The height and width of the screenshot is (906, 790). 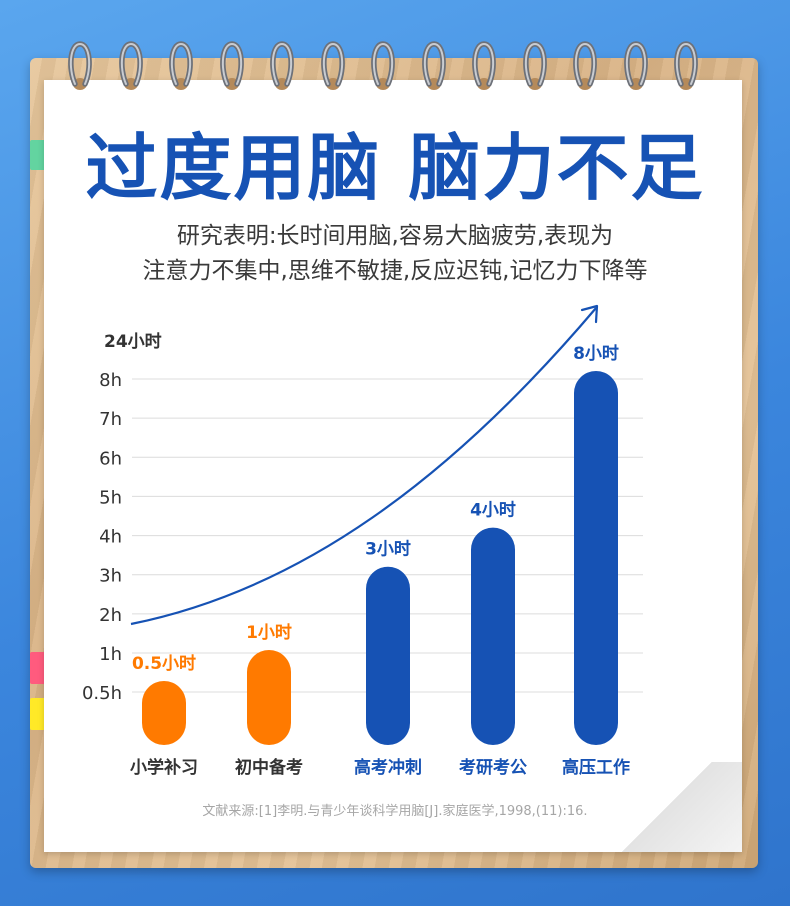 I want to click on y-tick-label: 1h, so click(x=110, y=654).